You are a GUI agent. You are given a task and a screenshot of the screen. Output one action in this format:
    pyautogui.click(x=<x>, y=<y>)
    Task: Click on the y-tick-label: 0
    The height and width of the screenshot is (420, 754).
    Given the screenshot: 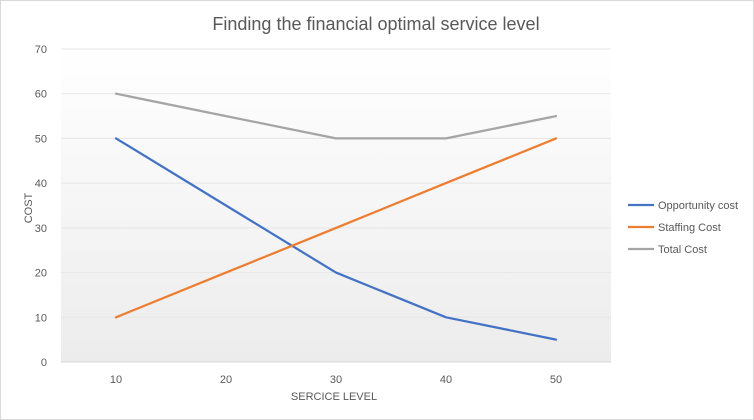 What is the action you would take?
    pyautogui.click(x=44, y=363)
    